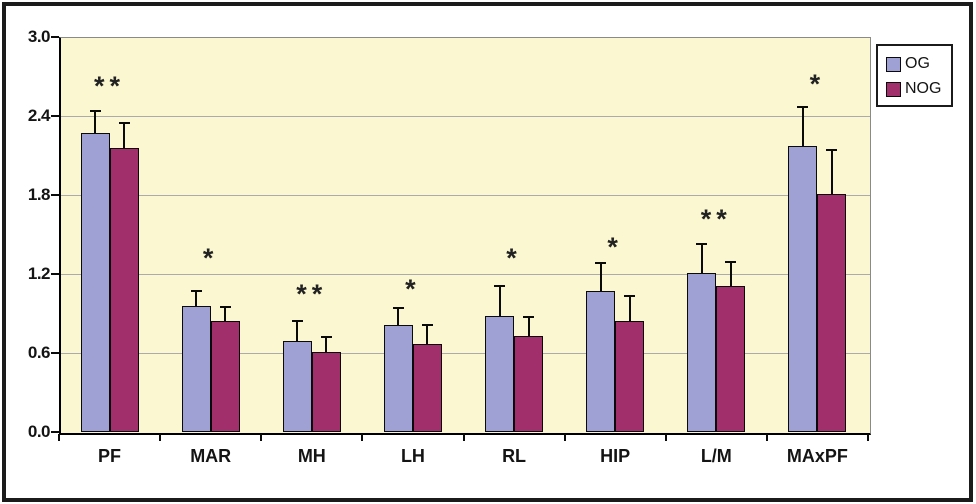  Describe the element at coordinates (311, 456) in the screenshot. I see `x-axis-label: MH` at that location.